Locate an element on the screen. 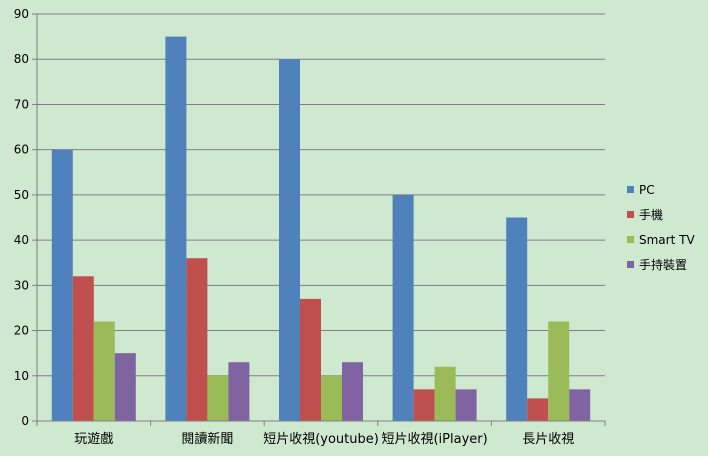  legend-label: 手持裝置 is located at coordinates (663, 264).